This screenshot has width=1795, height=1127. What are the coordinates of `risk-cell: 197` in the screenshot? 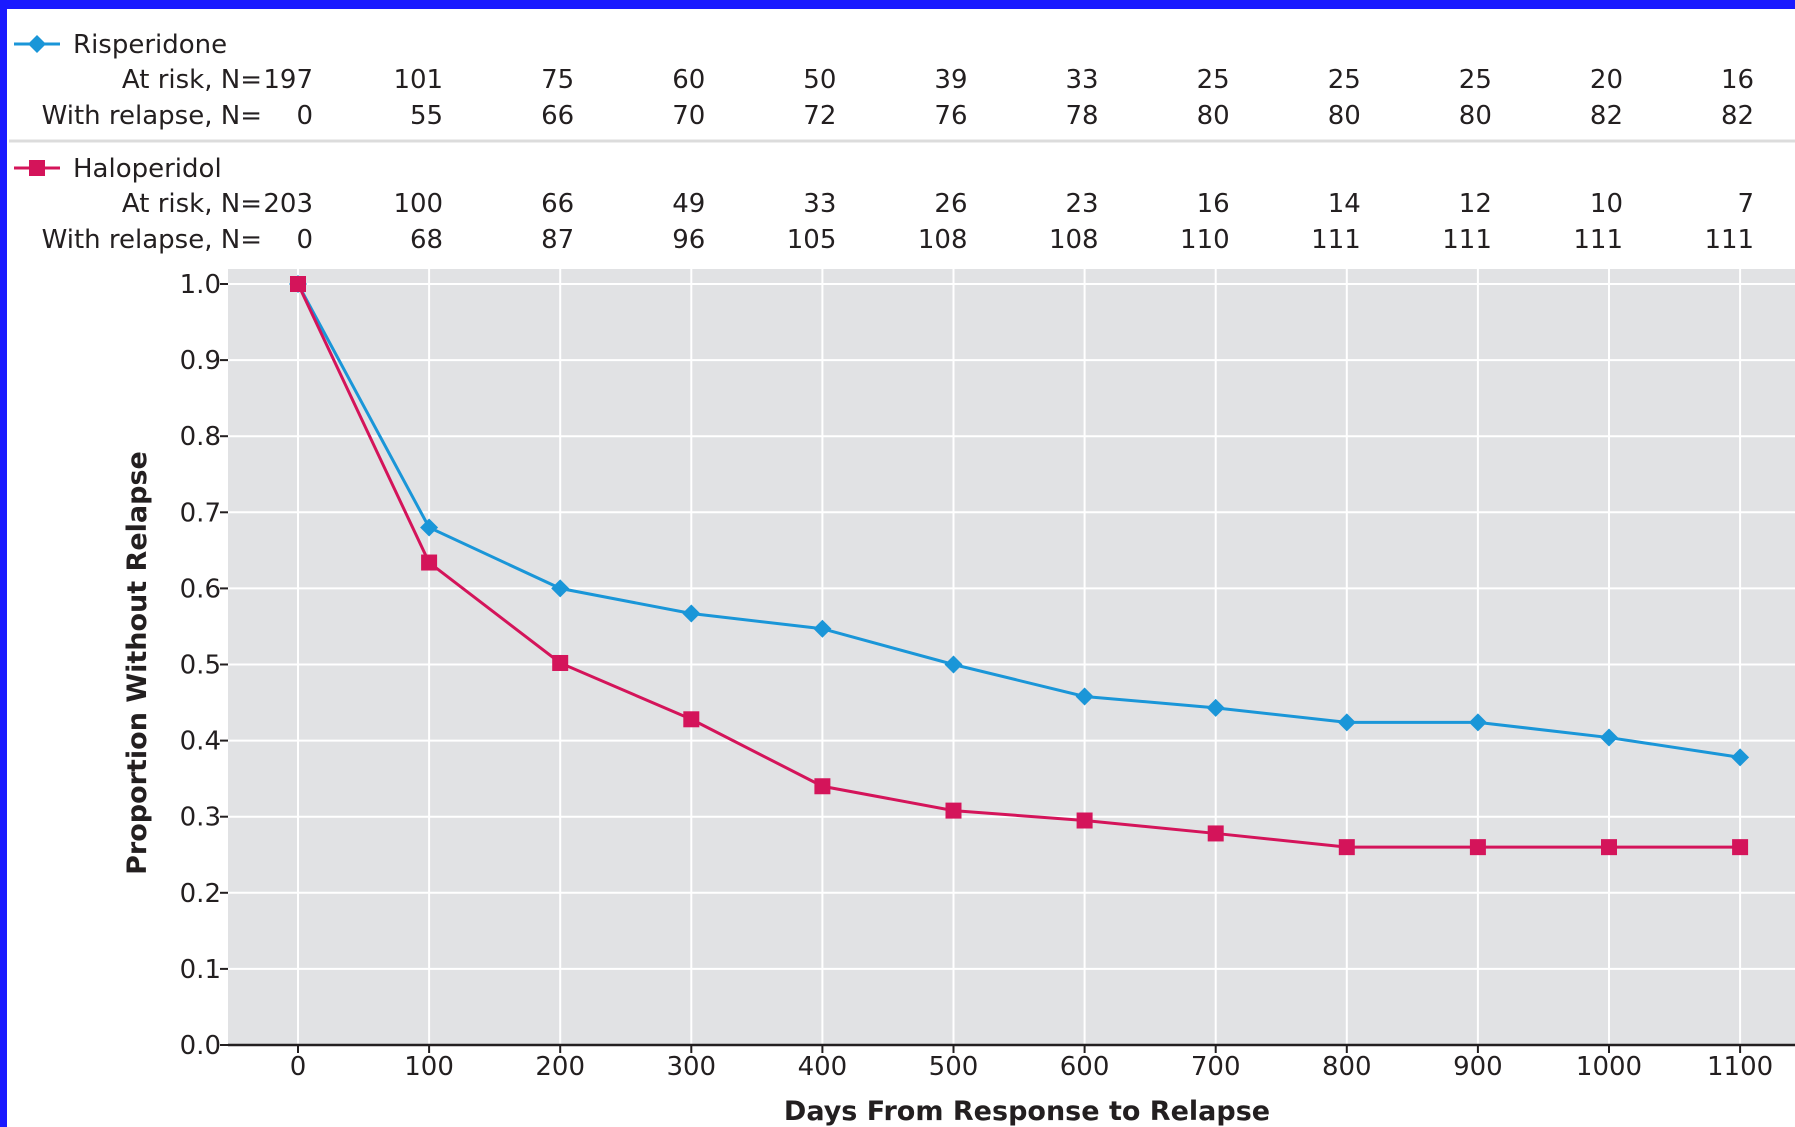 It's located at (288, 80).